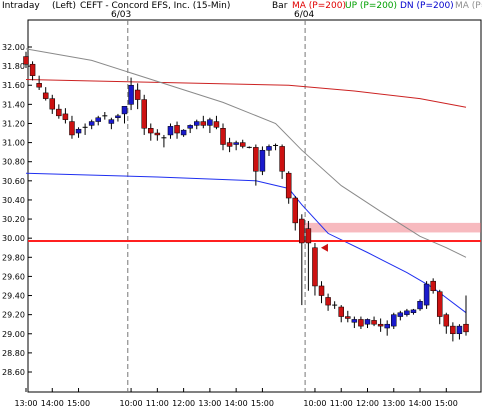  What do you see at coordinates (13, 276) in the screenshot?
I see `y-tick-label: 29.60` at bounding box center [13, 276].